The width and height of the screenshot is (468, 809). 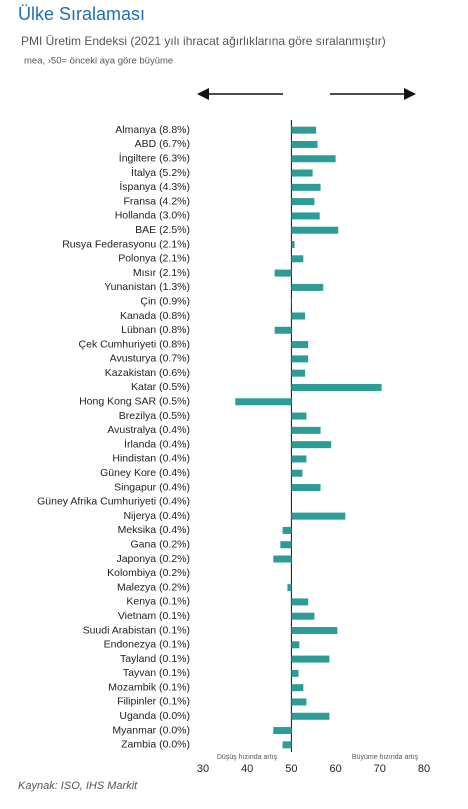 I want to click on y-tick-label: Myanmar (0.0%), so click(x=151, y=730).